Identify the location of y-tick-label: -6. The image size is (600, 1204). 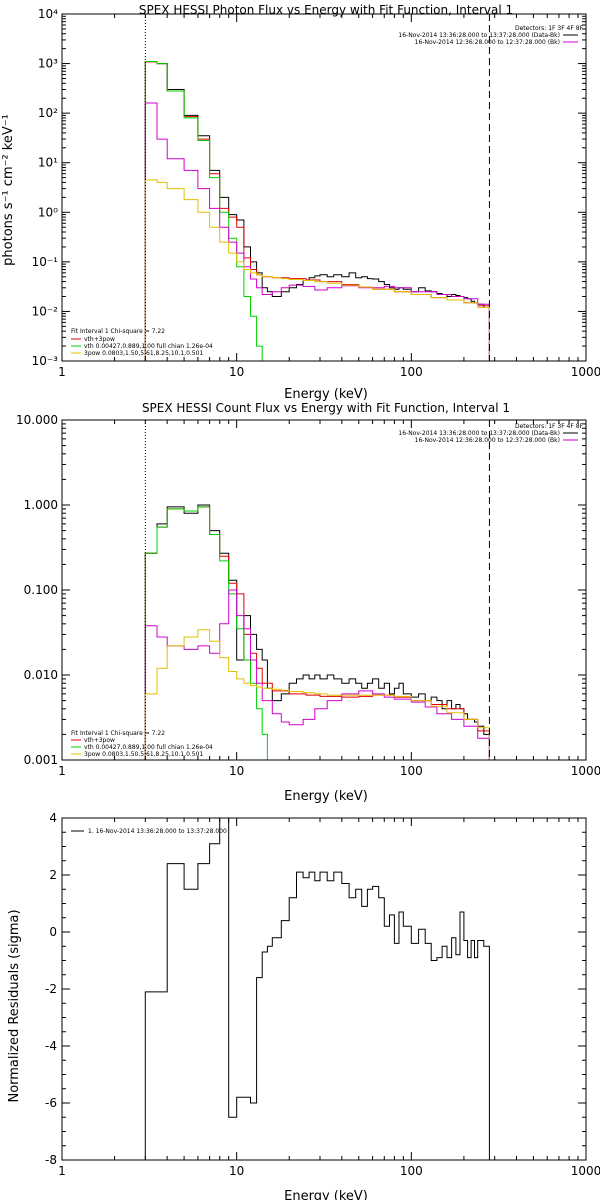
(51, 1103).